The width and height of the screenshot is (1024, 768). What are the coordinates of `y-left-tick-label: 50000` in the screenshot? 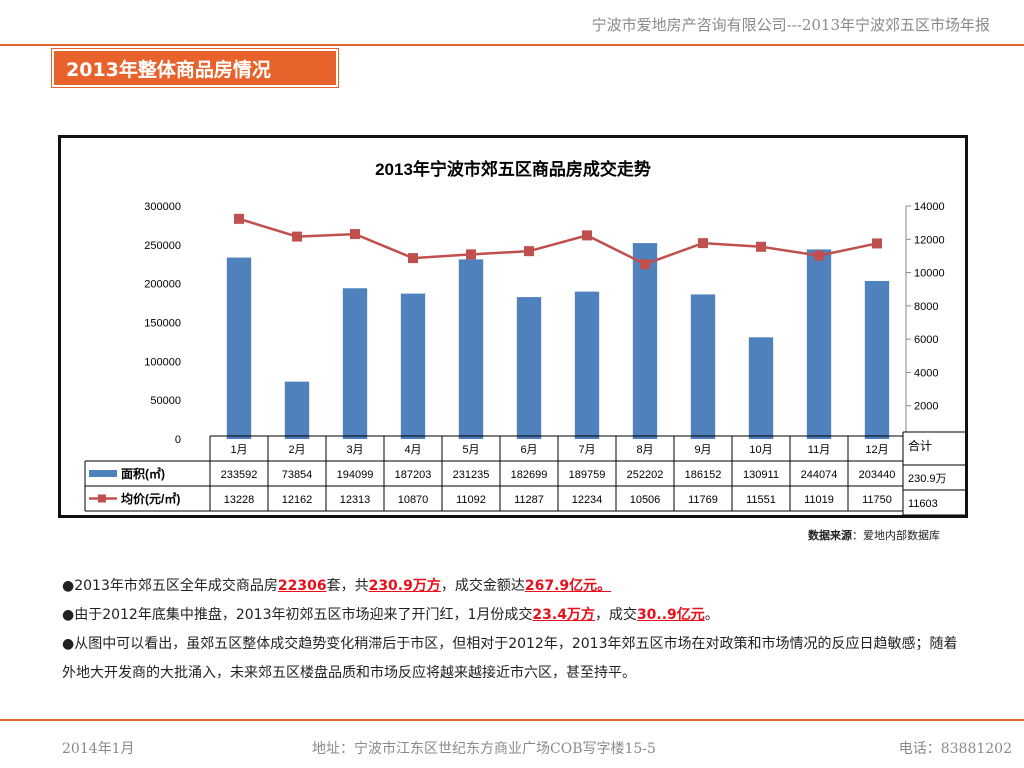 It's located at (165, 401).